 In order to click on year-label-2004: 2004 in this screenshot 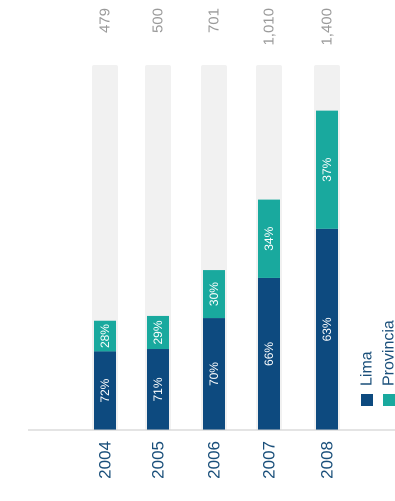, I will do `click(105, 460)`.